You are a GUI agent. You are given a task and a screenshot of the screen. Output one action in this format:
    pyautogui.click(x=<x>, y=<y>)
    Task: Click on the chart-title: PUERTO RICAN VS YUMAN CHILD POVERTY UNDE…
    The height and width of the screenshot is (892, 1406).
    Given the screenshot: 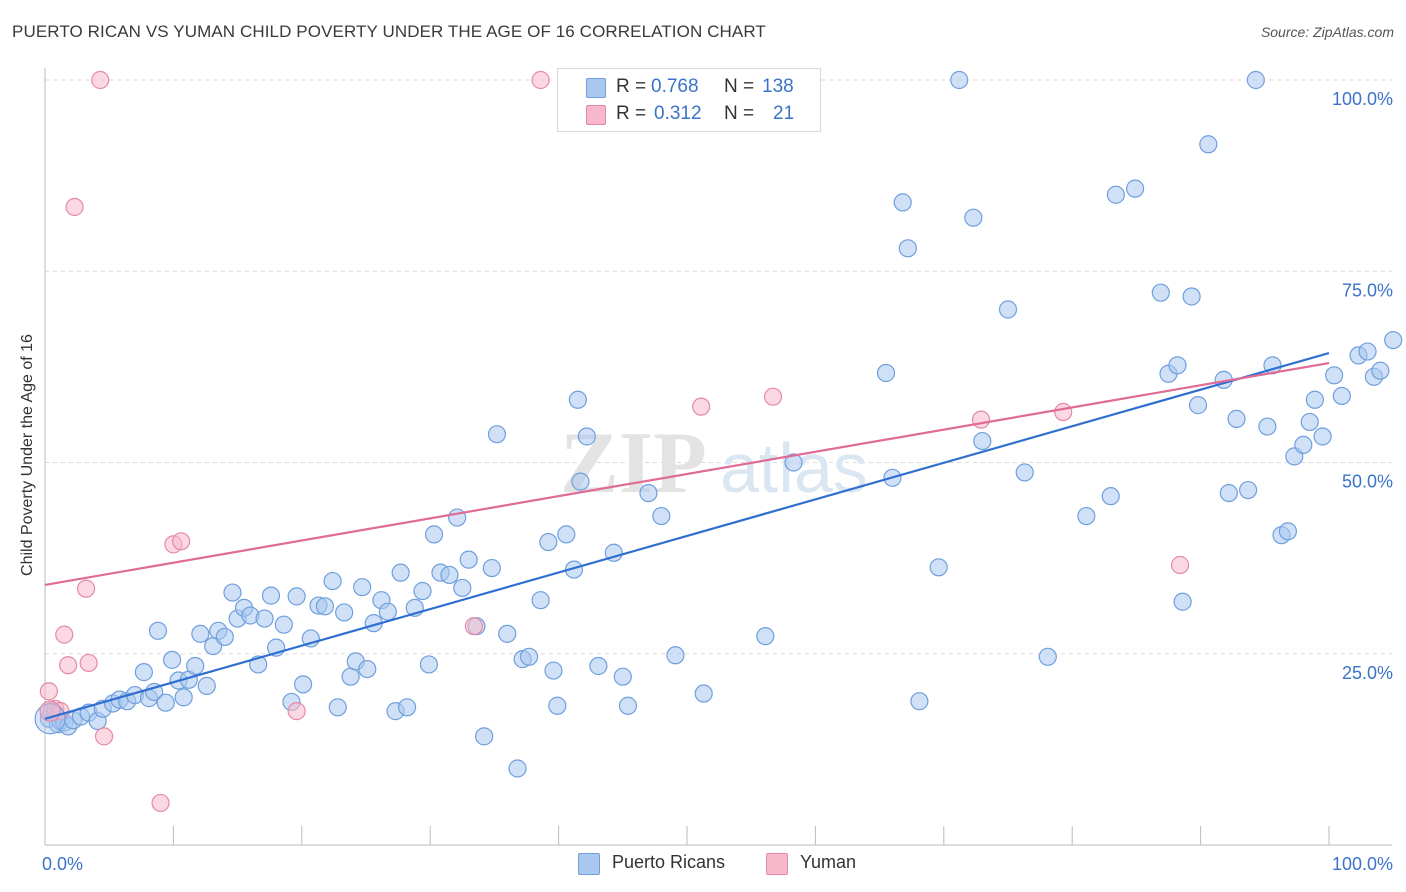 What is the action you would take?
    pyautogui.click(x=389, y=31)
    